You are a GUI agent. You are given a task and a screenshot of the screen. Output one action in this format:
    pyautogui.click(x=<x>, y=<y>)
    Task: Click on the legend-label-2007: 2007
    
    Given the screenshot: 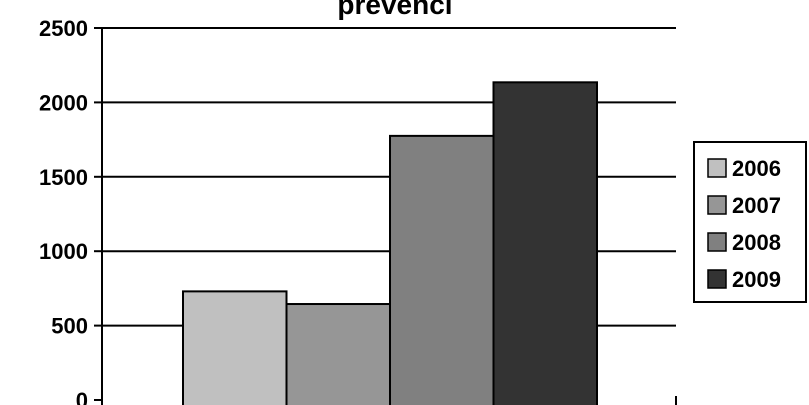 What is the action you would take?
    pyautogui.click(x=756, y=205)
    